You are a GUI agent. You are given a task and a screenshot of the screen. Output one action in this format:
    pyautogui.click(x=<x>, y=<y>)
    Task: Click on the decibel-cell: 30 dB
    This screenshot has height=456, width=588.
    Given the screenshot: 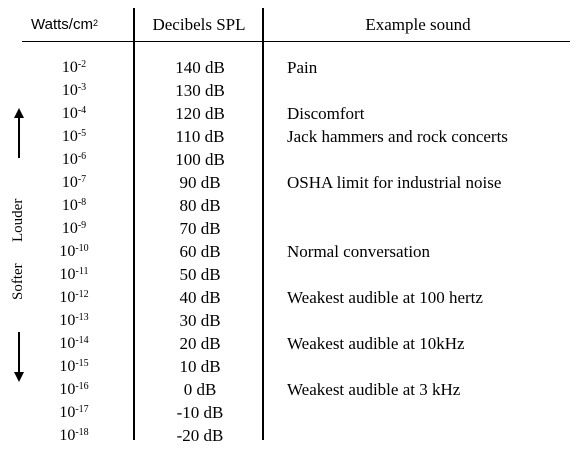 What is the action you would take?
    pyautogui.click(x=200, y=320)
    